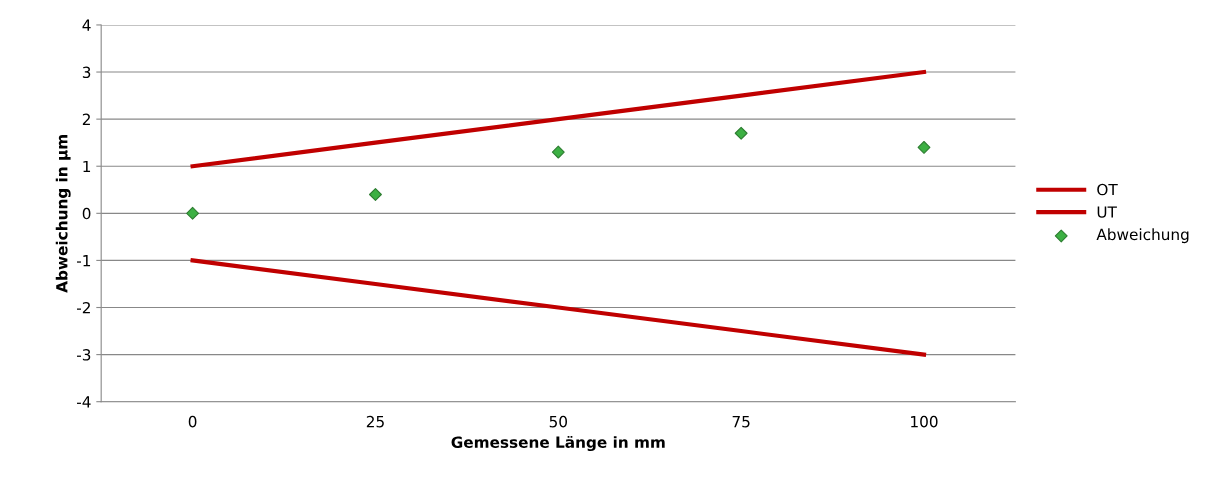 The image size is (1219, 499). I want to click on y-tick-label: 2, so click(86, 119).